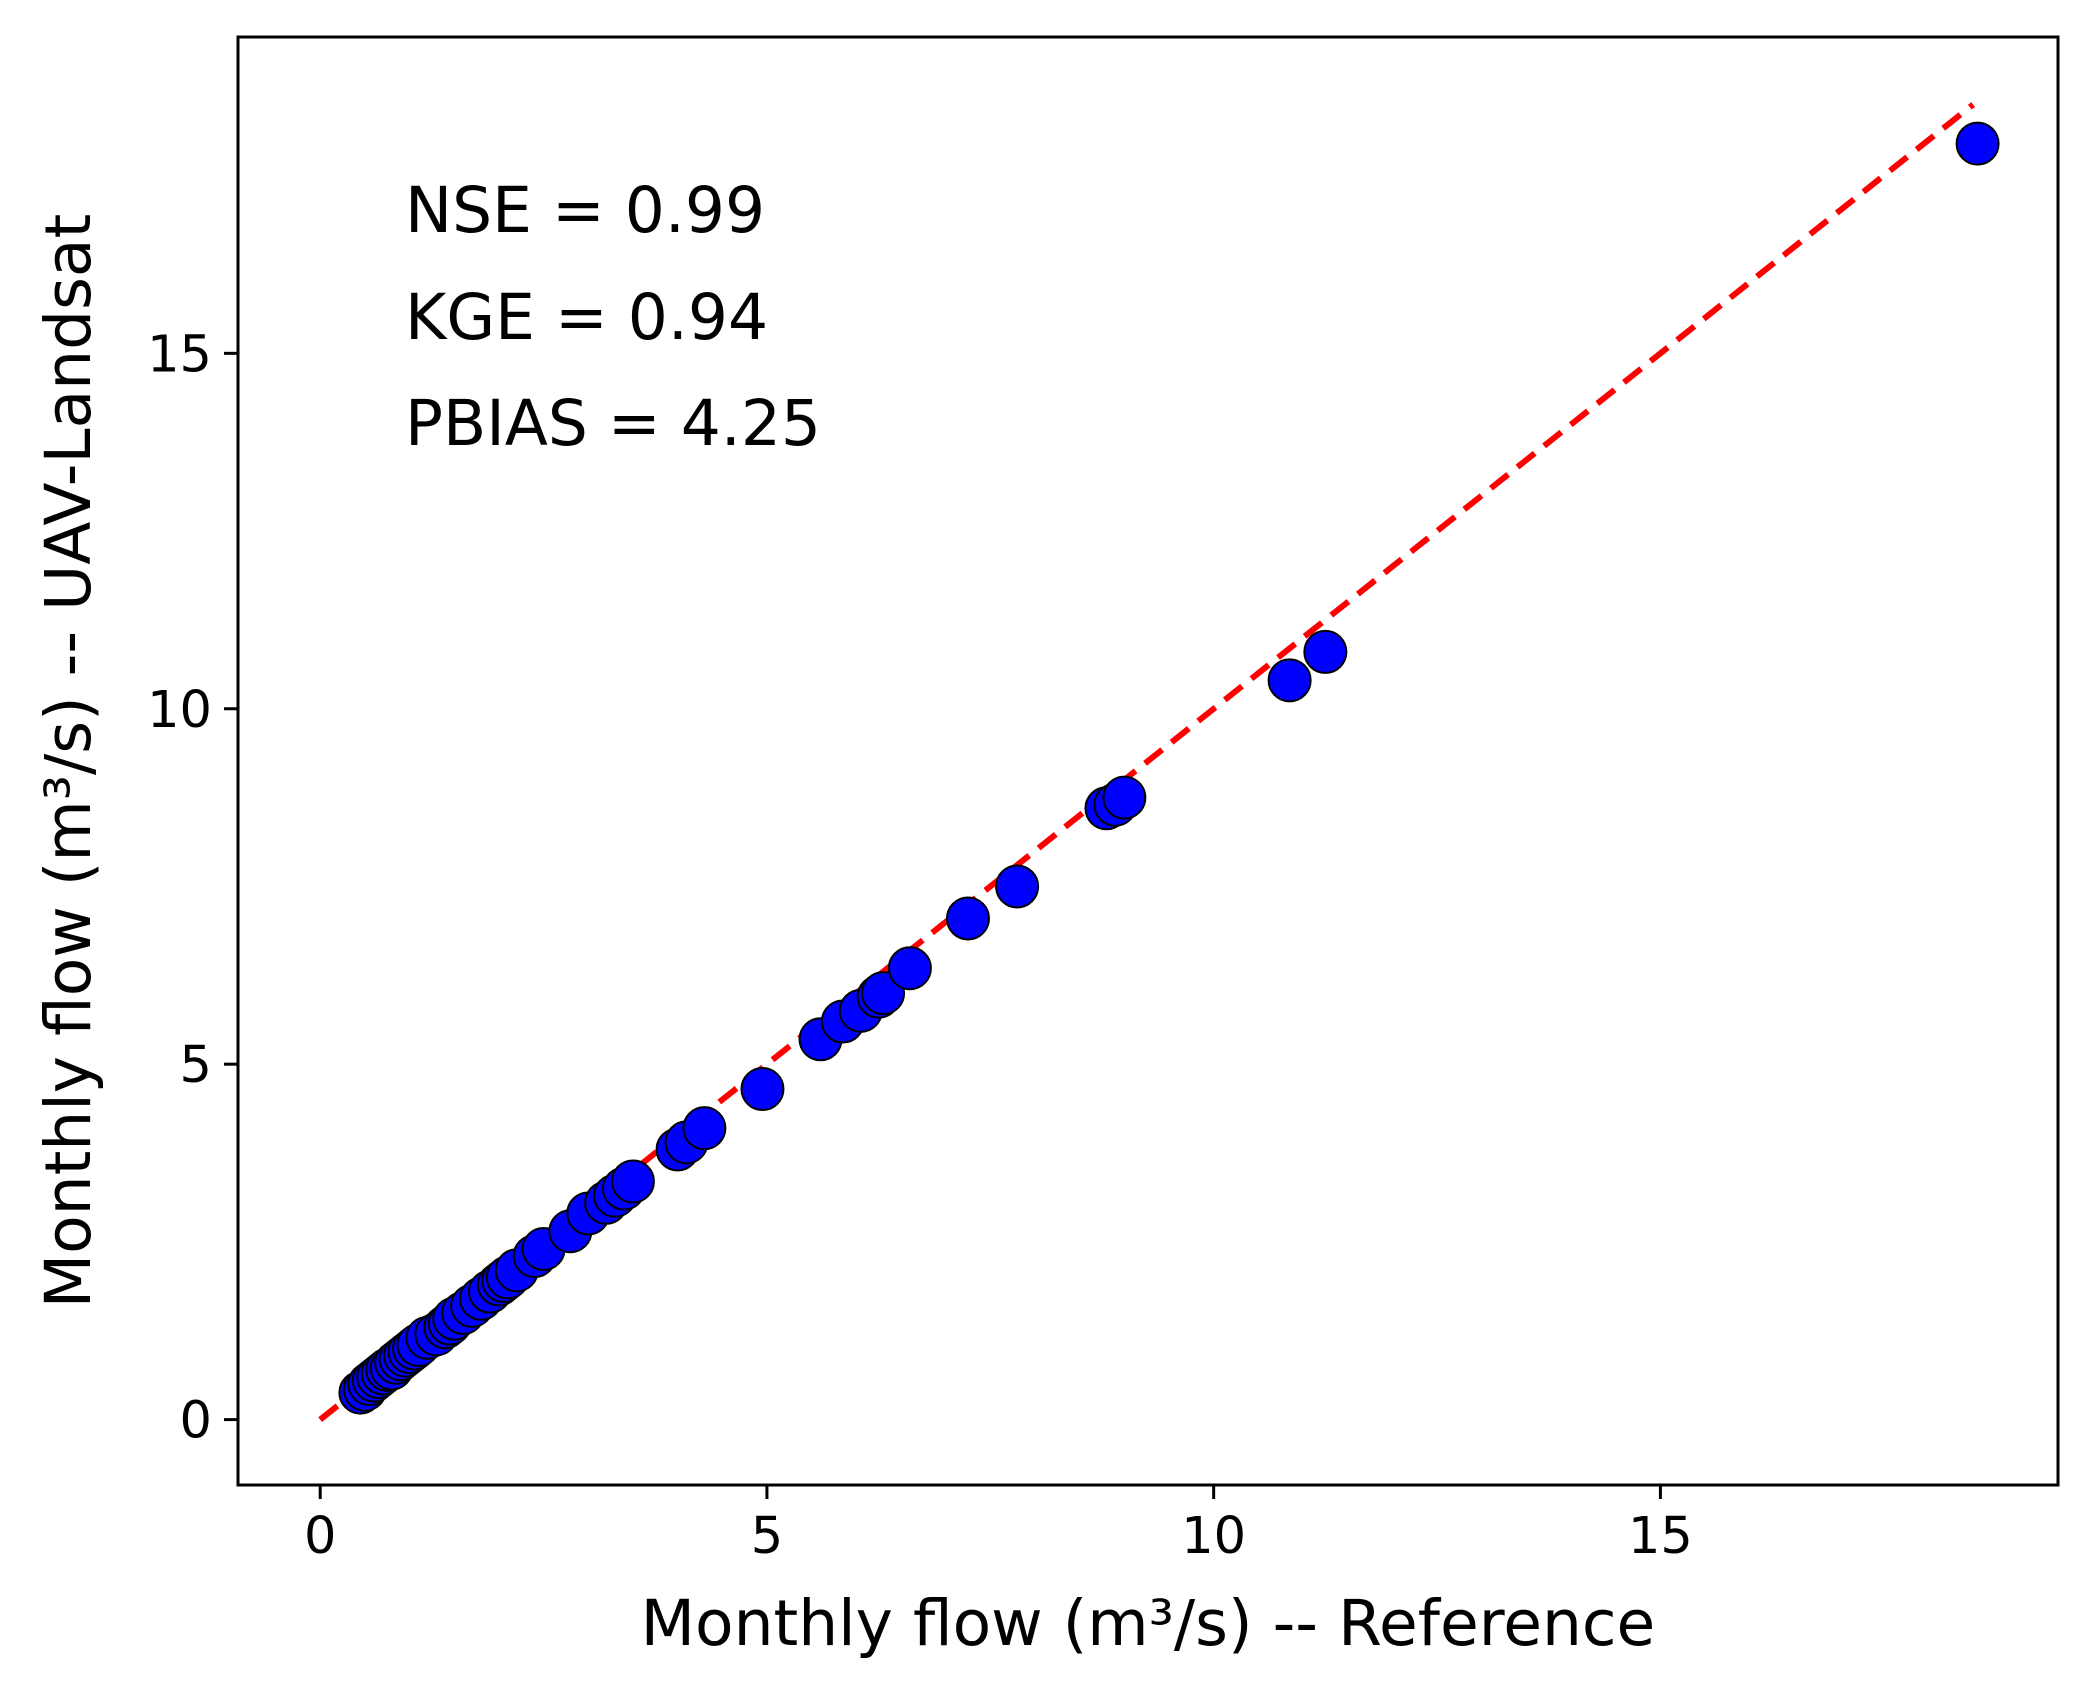 This screenshot has height=1684, width=2091. What do you see at coordinates (196, 1065) in the screenshot?
I see `y-tick-label: 5` at bounding box center [196, 1065].